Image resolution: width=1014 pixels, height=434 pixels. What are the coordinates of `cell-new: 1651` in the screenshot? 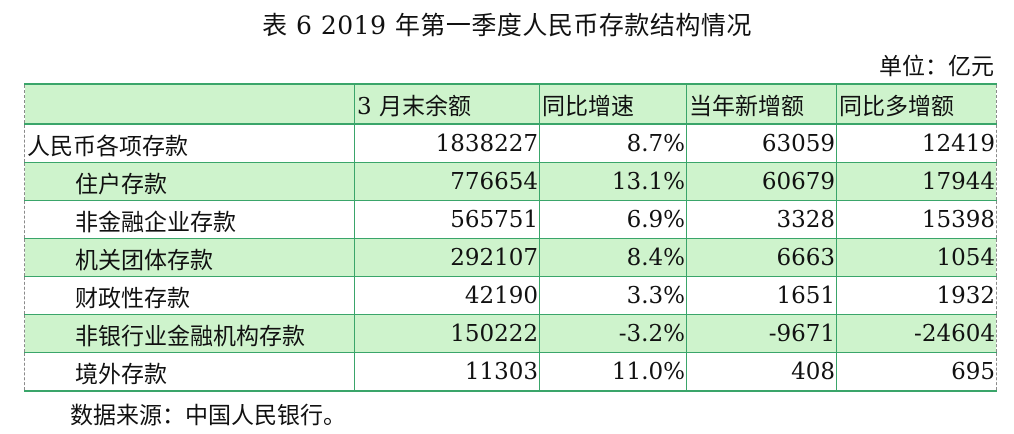 It's located at (761, 295).